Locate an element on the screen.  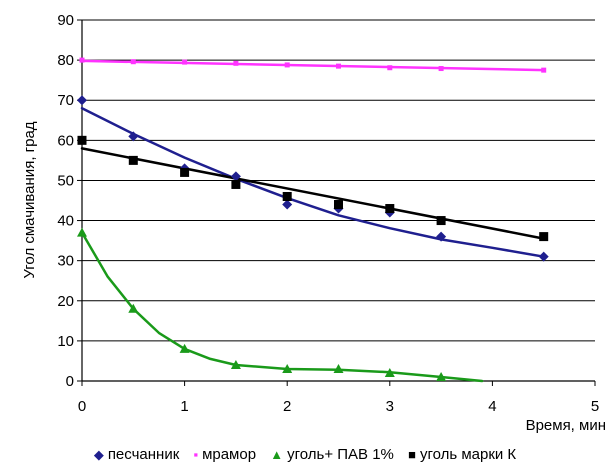
legend-item-sandstone: ◆ песчанник is located at coordinates (136, 454).